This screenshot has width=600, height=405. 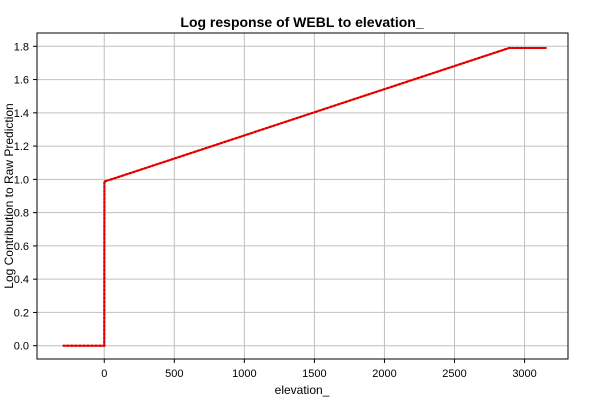 What do you see at coordinates (21, 114) in the screenshot?
I see `y-tick-label: 1.4` at bounding box center [21, 114].